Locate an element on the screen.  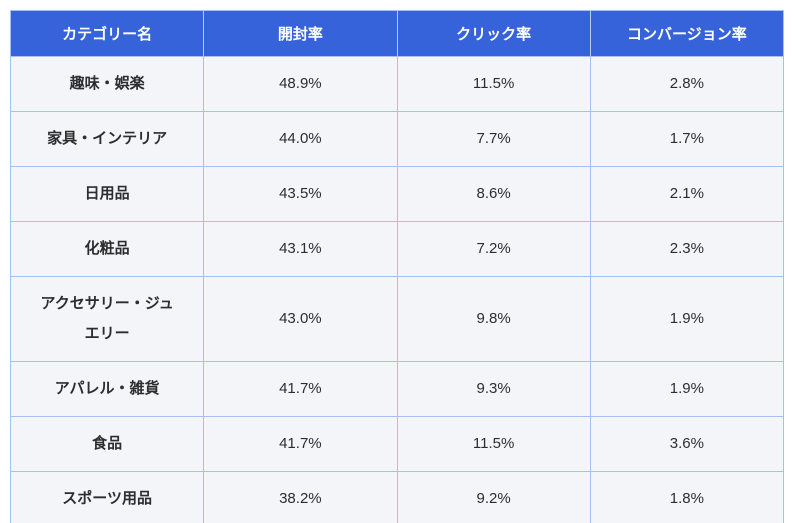
click-rate-cell: 9.2% is located at coordinates (494, 497).